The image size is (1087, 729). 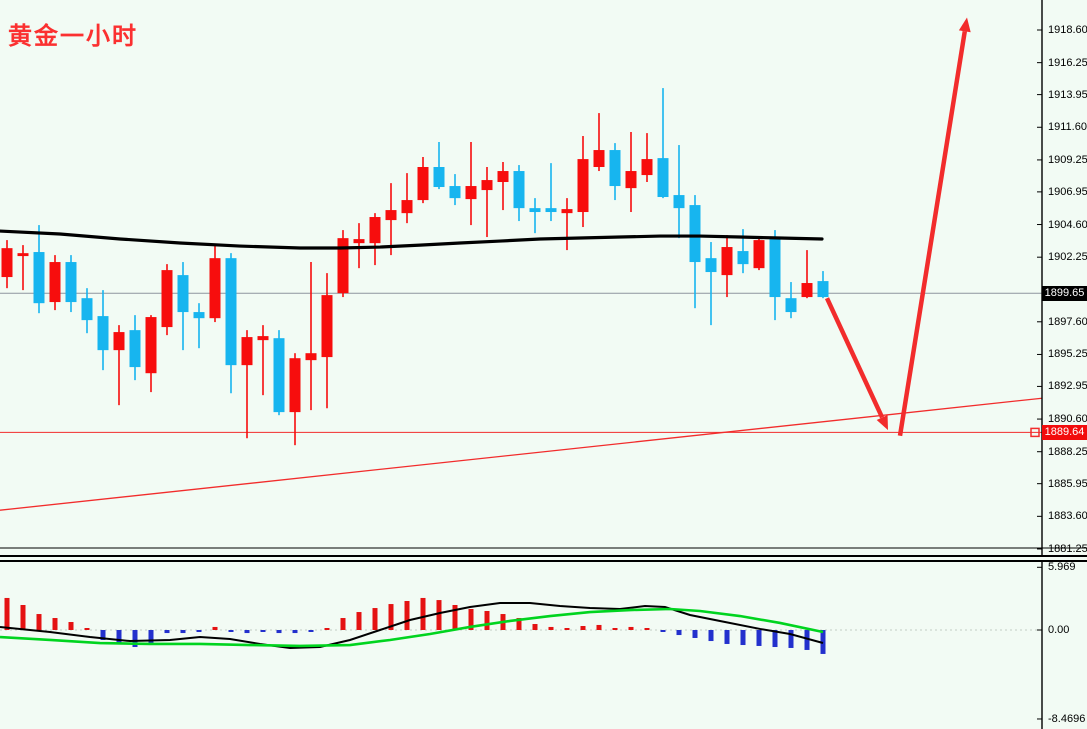 What do you see at coordinates (1064, 432) in the screenshot?
I see `support-price-label: 1889.64` at bounding box center [1064, 432].